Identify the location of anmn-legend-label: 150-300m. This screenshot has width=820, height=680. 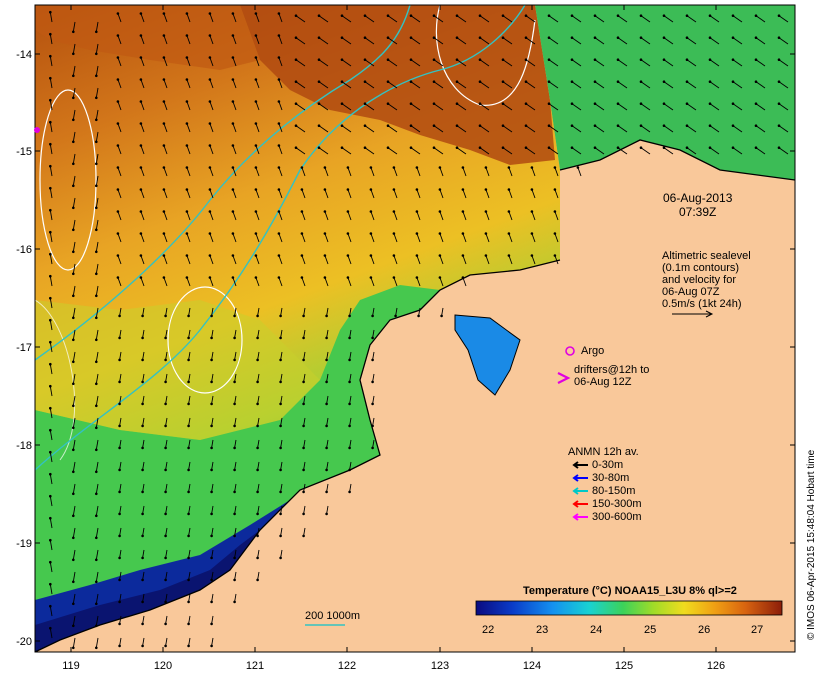
(617, 504).